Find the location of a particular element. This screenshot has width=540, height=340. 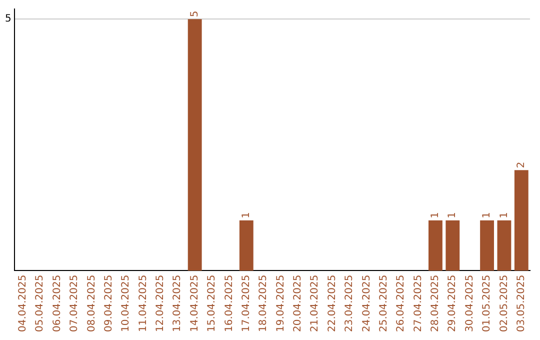

x-tick-label: 28.04.2025 is located at coordinates (436, 303).